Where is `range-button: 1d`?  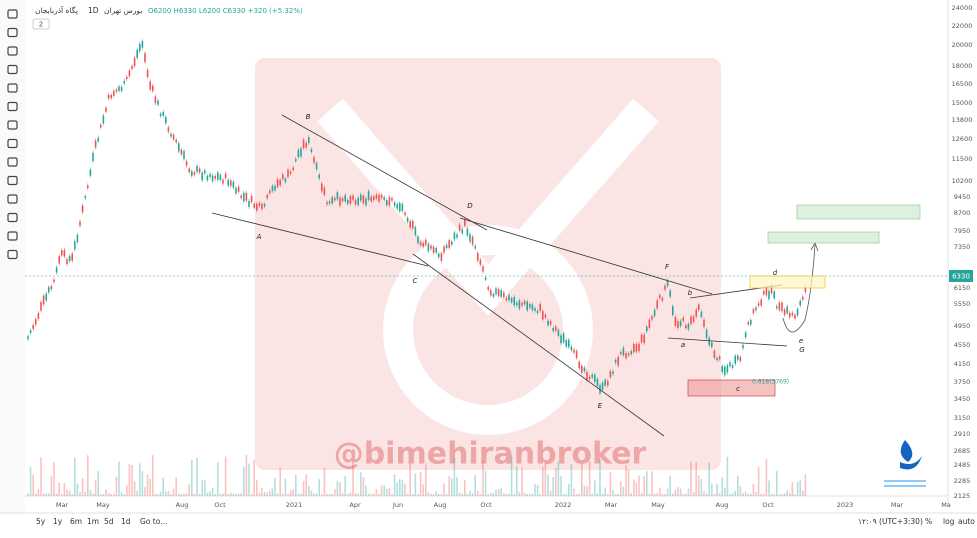 range-button: 1d is located at coordinates (126, 521).